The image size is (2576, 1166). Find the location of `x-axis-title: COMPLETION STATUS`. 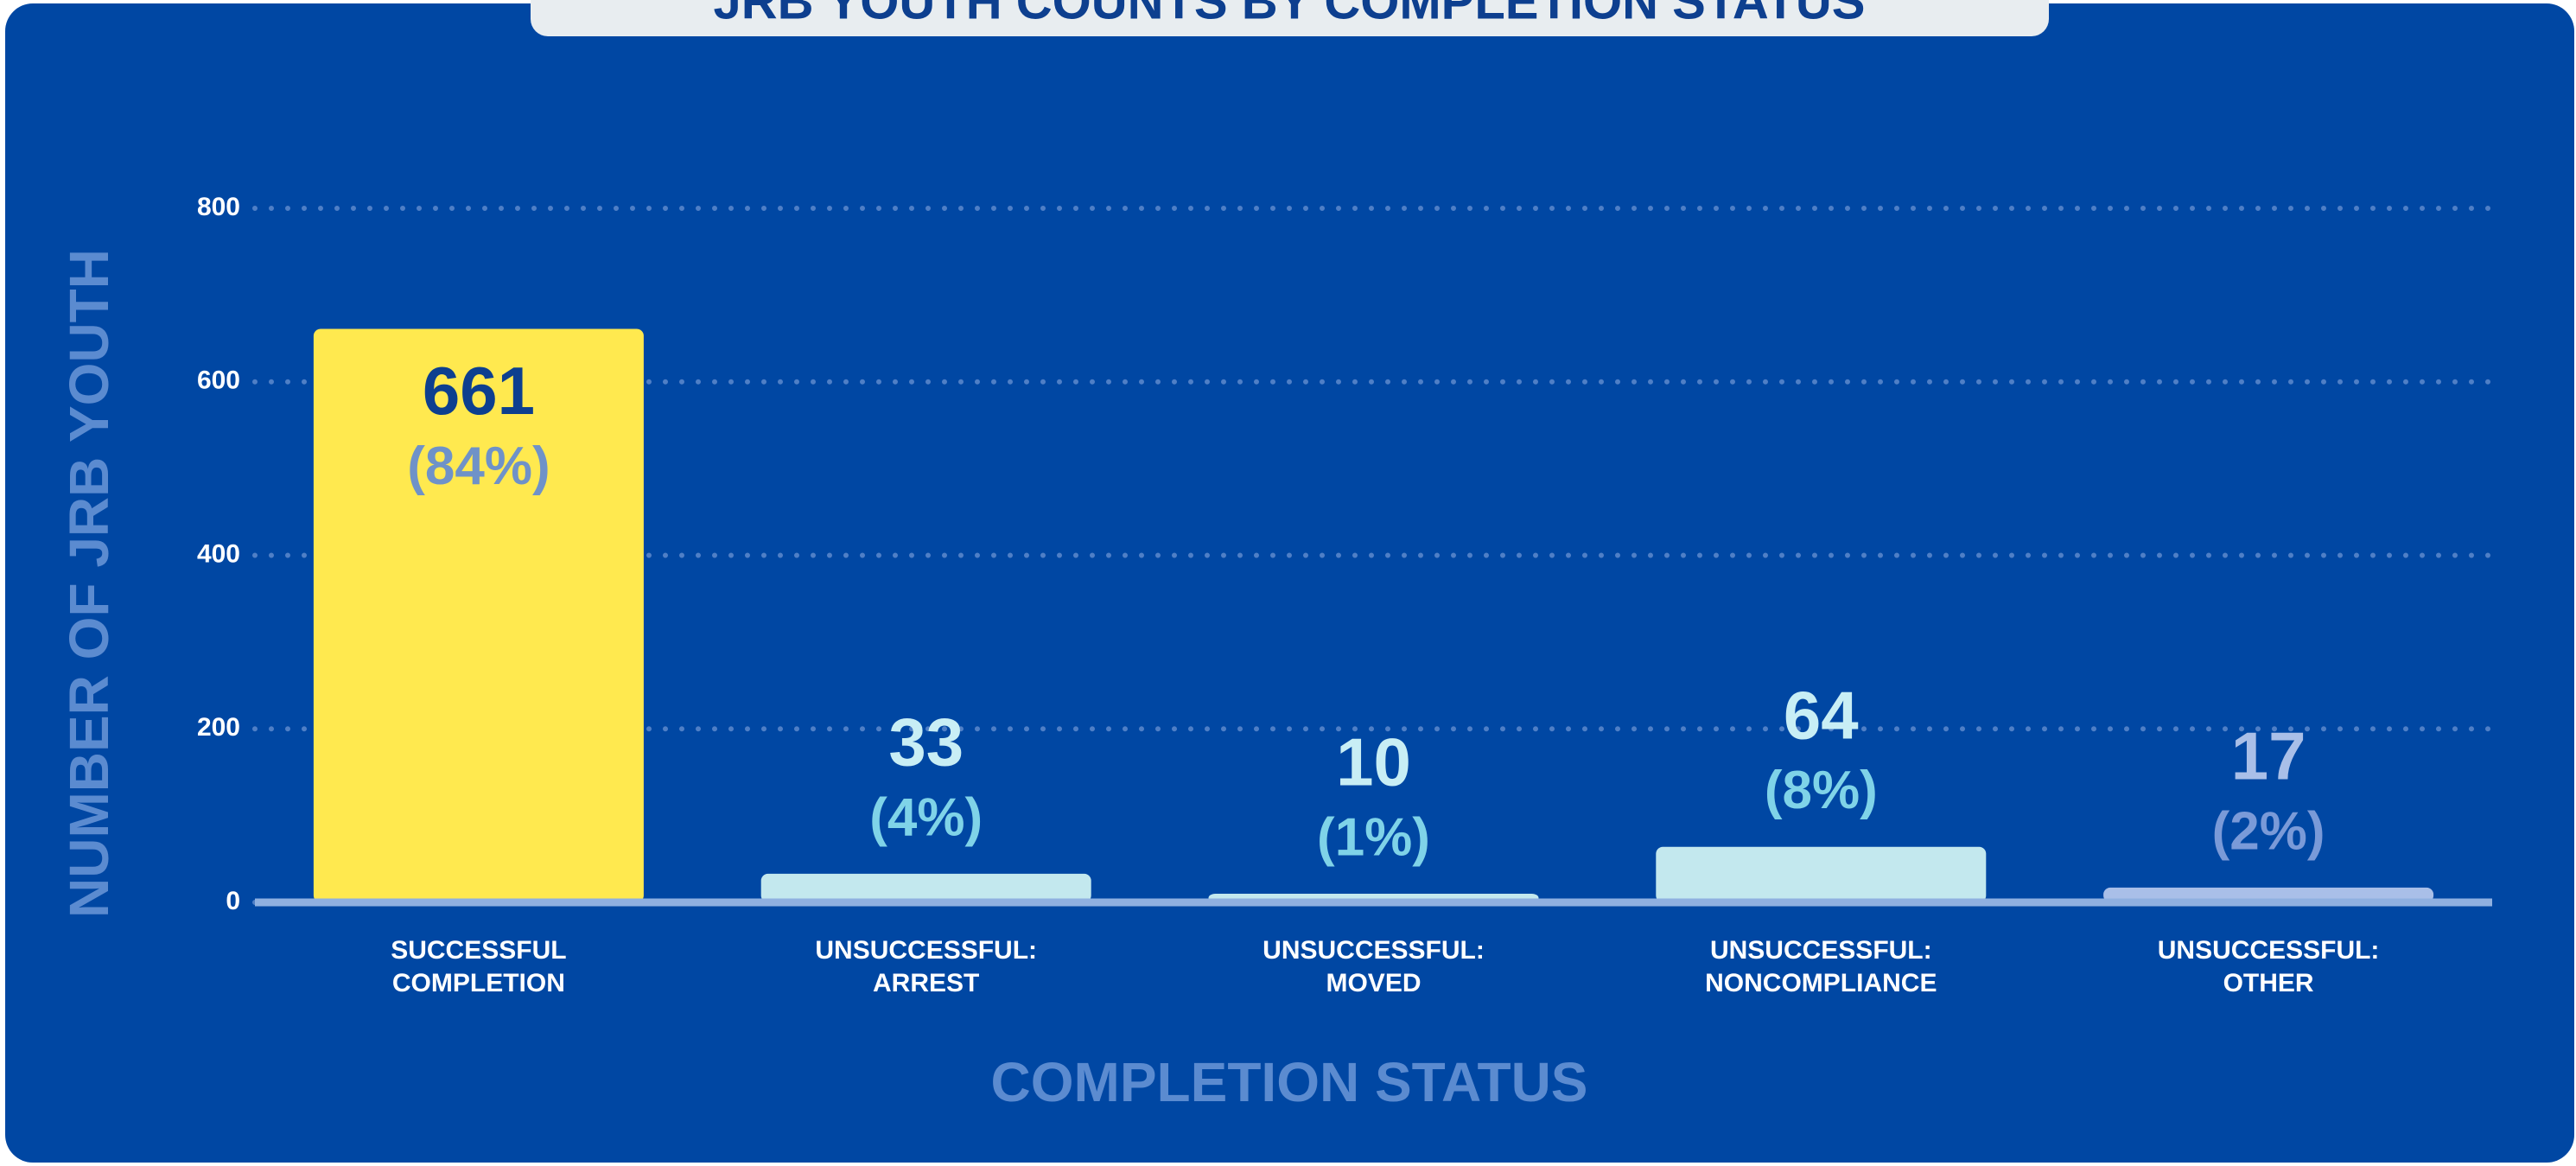

x-axis-title: COMPLETION STATUS is located at coordinates (1290, 1082).